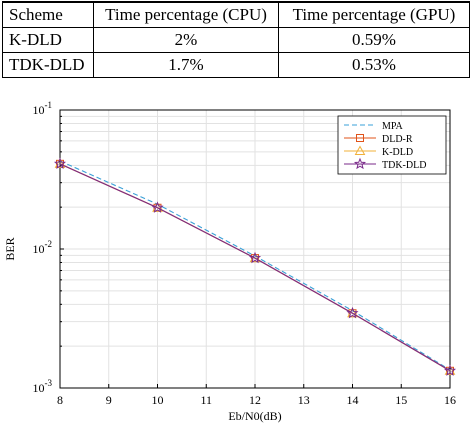  I want to click on header-gpu: Time percentage (GPU), so click(374, 14).